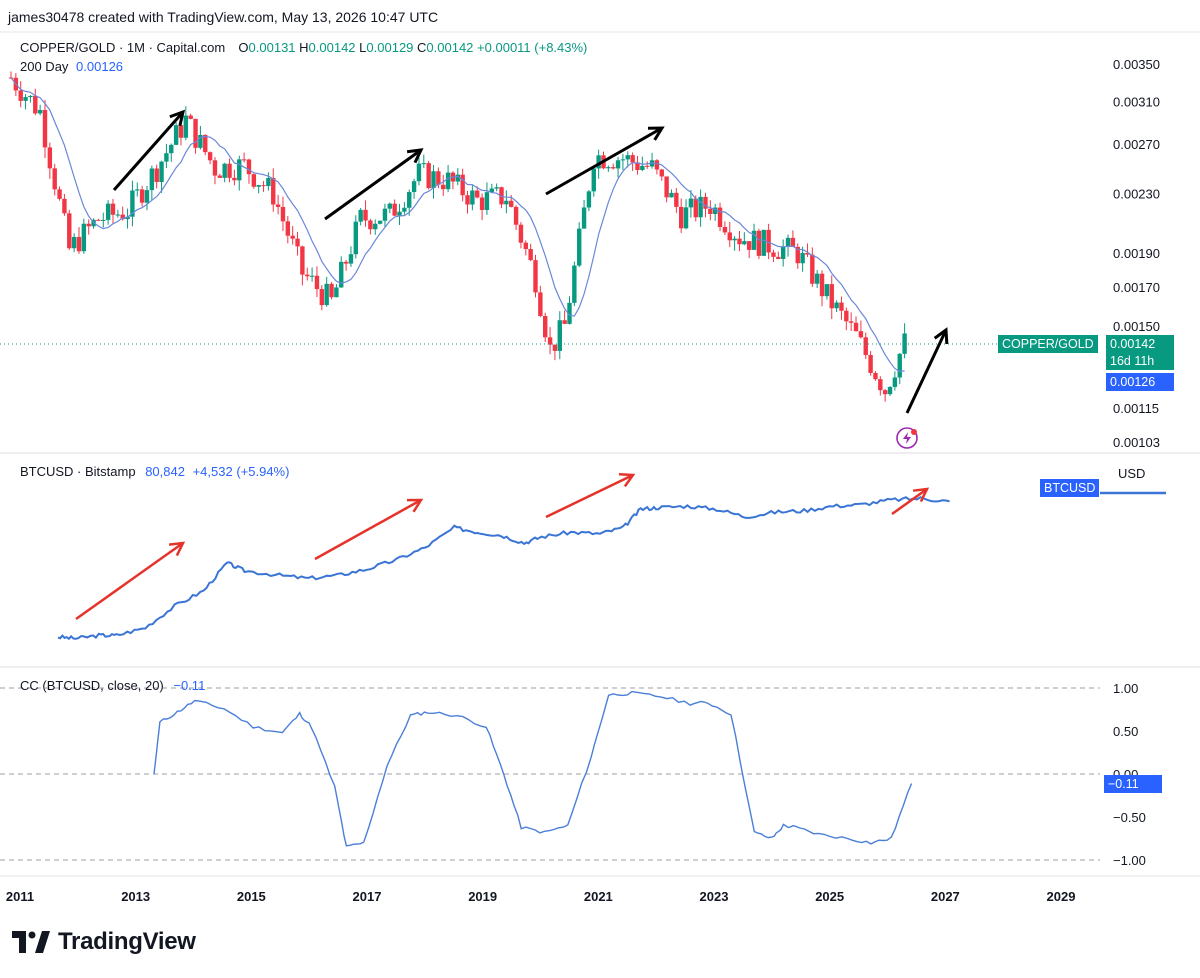 The width and height of the screenshot is (1200, 978). Describe the element at coordinates (422, 47) in the screenshot. I see `close-label: C` at that location.